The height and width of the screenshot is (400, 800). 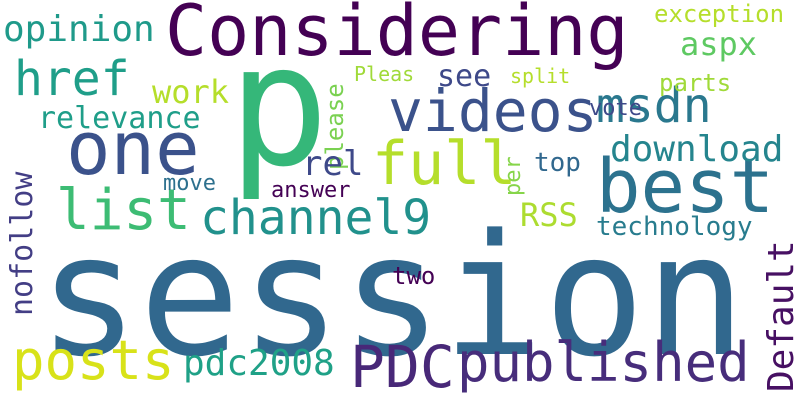 What do you see at coordinates (259, 363) in the screenshot?
I see `word-pdc2008: pdc2008` at bounding box center [259, 363].